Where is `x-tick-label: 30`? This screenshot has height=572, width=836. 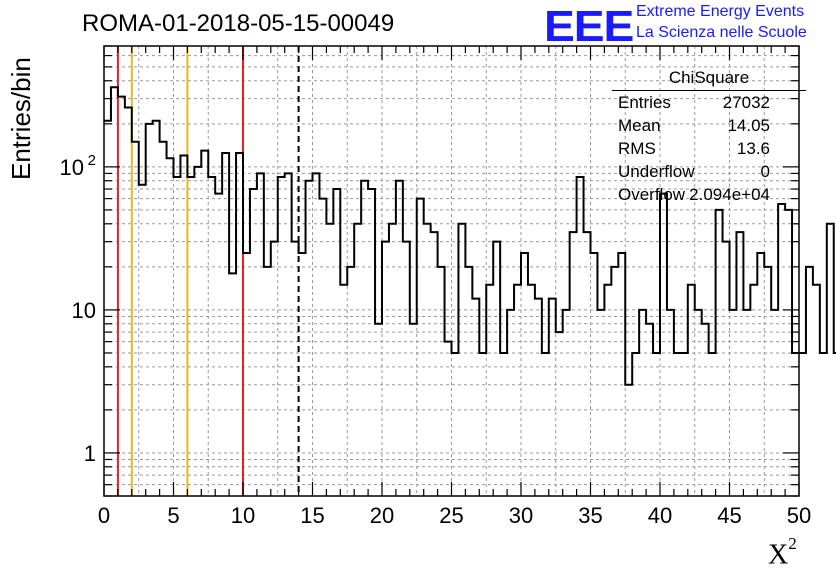 x-tick-label: 30 is located at coordinates (521, 515).